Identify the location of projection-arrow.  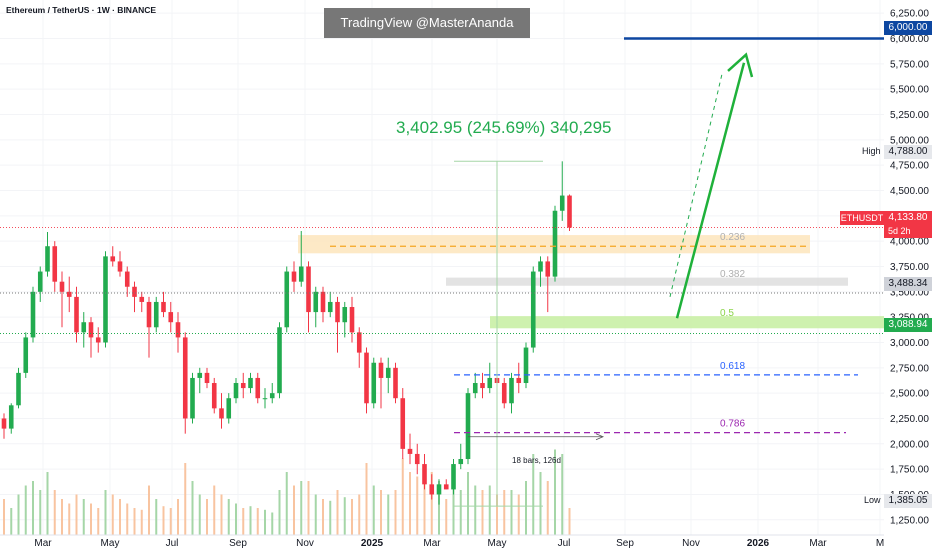
(710, 190).